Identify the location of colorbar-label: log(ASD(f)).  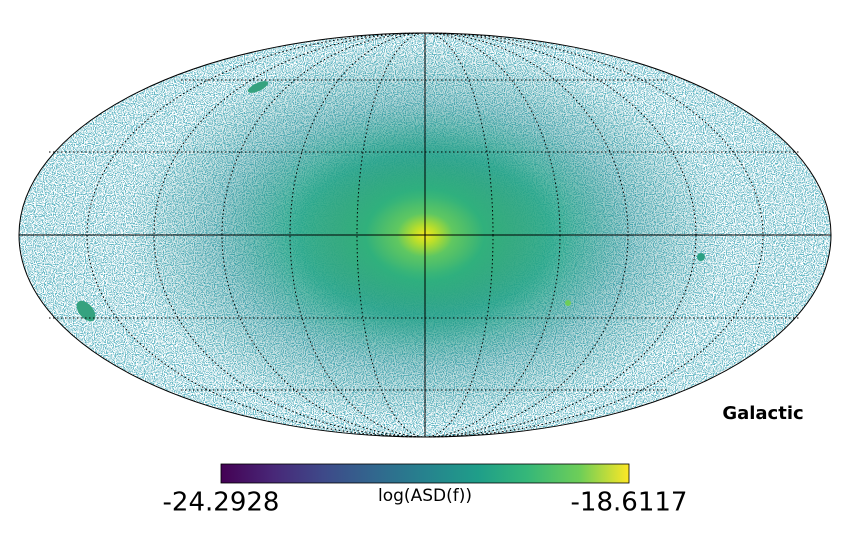
(425, 496).